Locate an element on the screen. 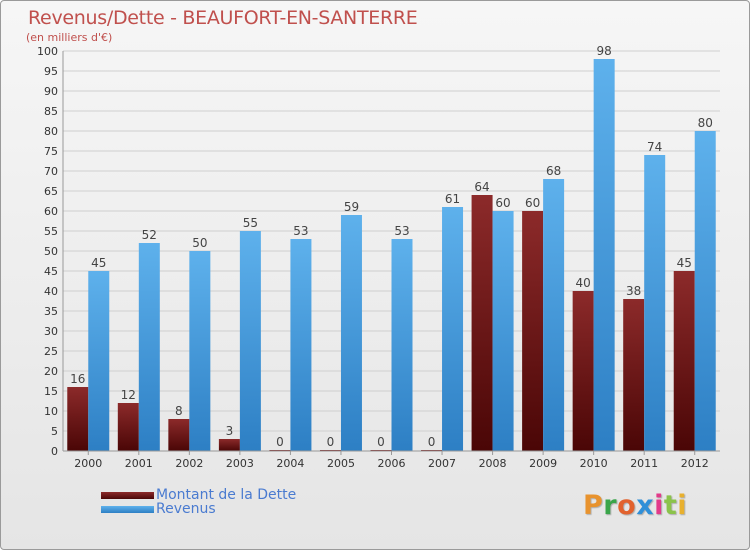 The width and height of the screenshot is (750, 551). logo-letter: o is located at coordinates (627, 505).